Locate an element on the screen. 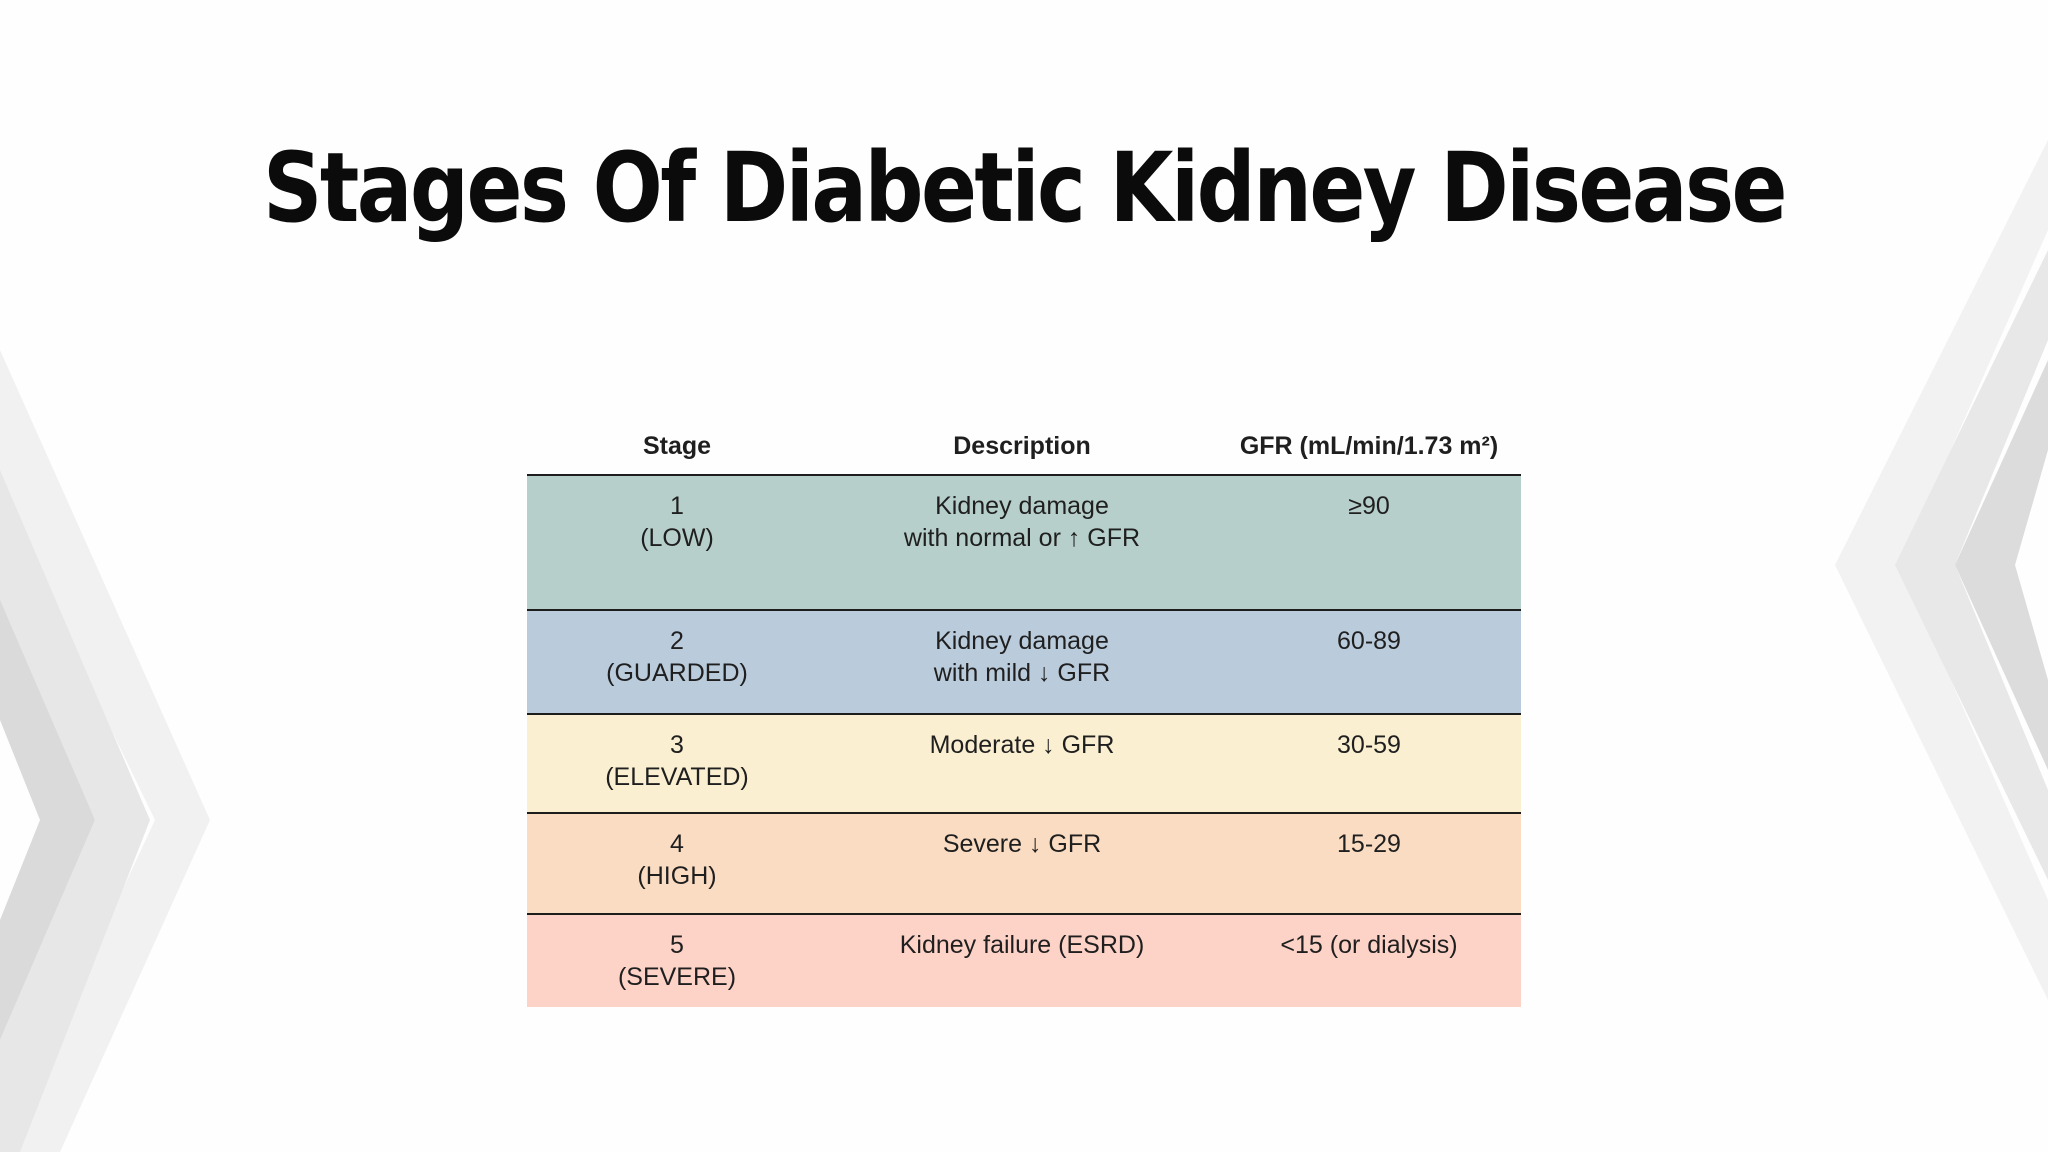 The height and width of the screenshot is (1152, 2048). stage-cell: 5 (SEVERE) is located at coordinates (677, 968).